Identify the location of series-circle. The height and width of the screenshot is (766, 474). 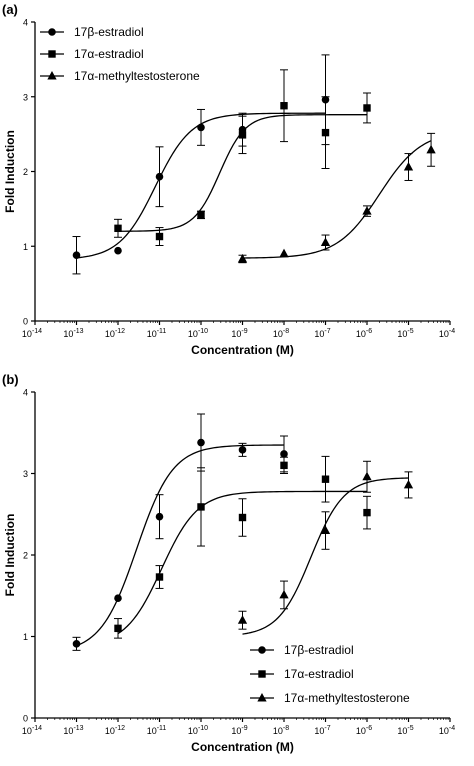
(180, 532).